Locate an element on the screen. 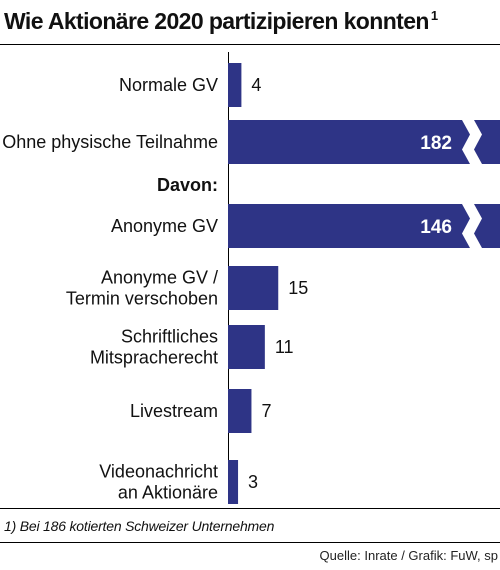  data-label: 146 is located at coordinates (436, 227).